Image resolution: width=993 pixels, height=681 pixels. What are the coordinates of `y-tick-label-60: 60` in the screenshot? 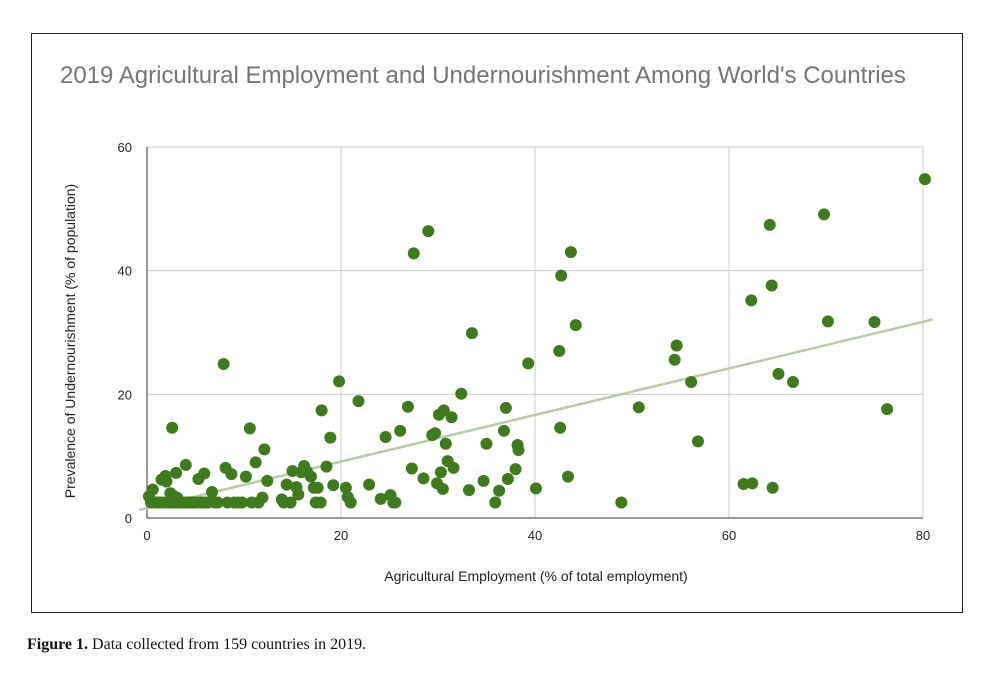 It's located at (125, 147).